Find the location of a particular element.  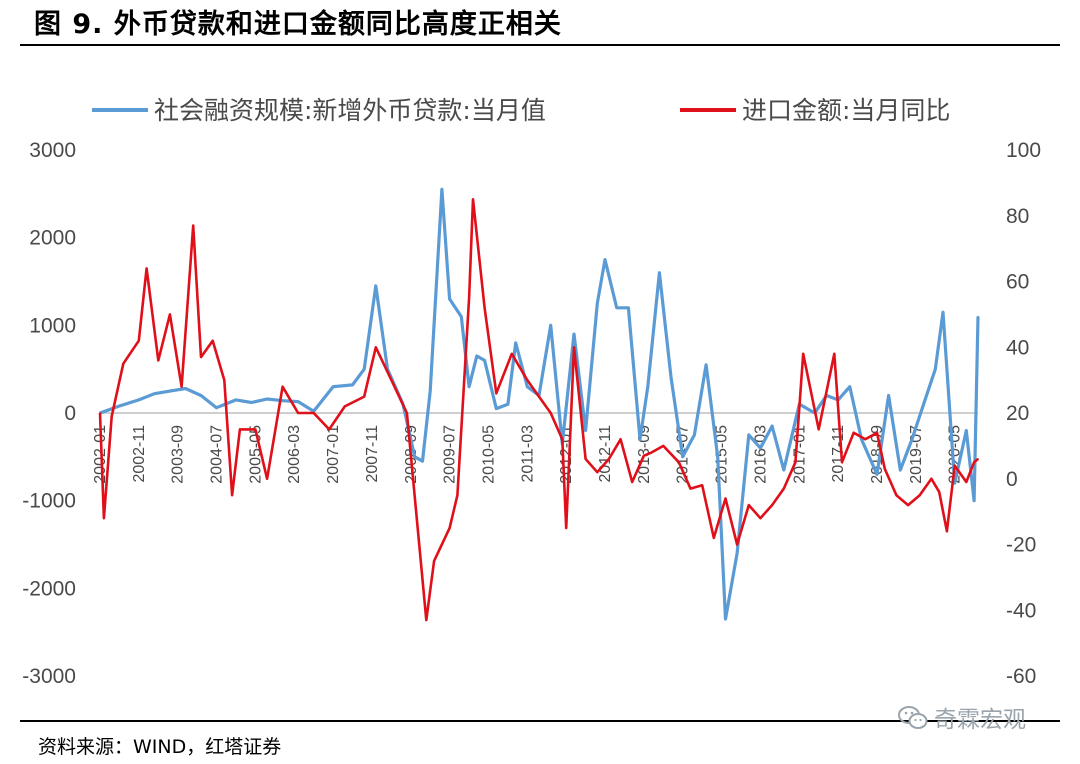

x-tick-label: 2006-03 is located at coordinates (294, 454).